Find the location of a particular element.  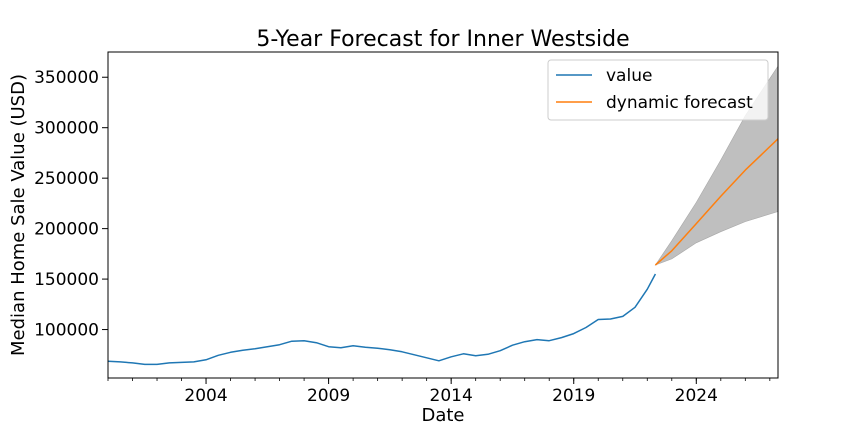

legend: value dynamic forecast is located at coordinates (658, 90).